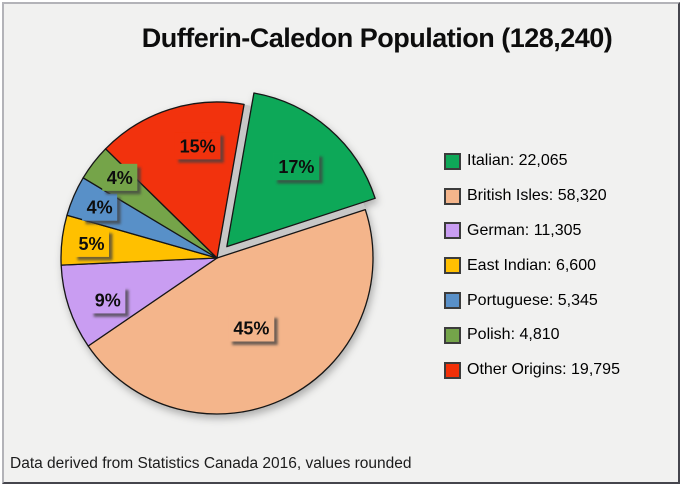 This screenshot has width=682, height=485. Describe the element at coordinates (513, 335) in the screenshot. I see `legend-label: Polish: 4,810` at that location.